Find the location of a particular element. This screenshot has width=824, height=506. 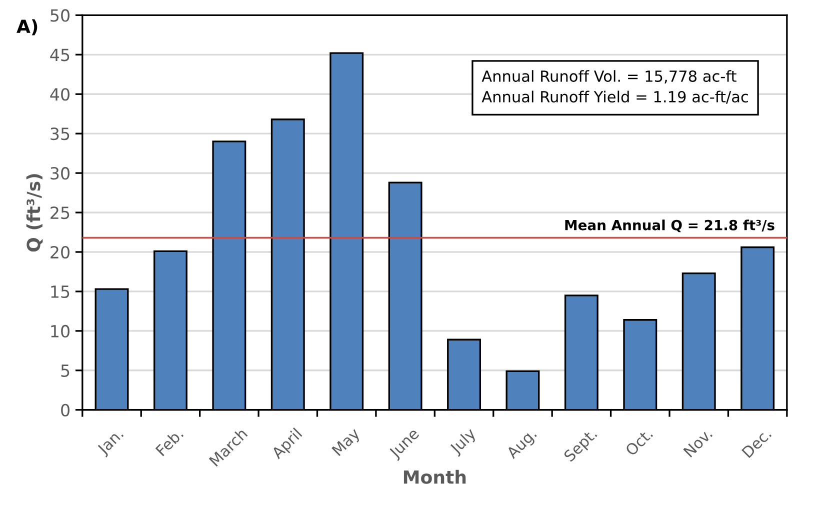

y-tick-label: 30 is located at coordinates (60, 173).